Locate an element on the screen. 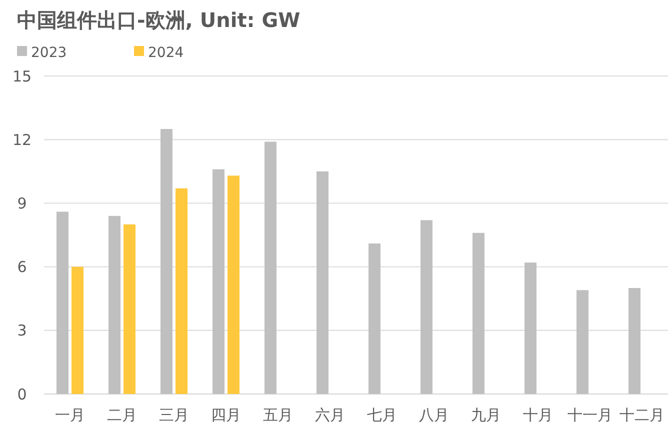 The image size is (670, 438). x-tick-label: 三月 is located at coordinates (174, 415).